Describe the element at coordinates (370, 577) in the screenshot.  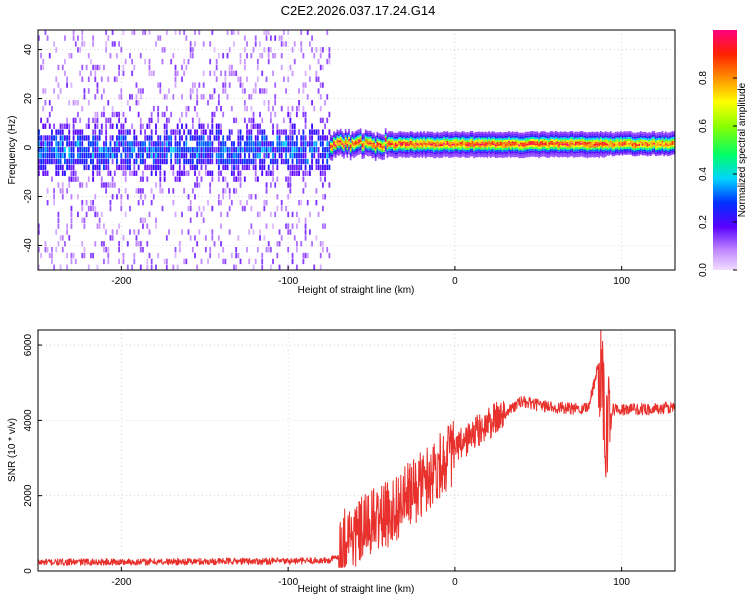
I see `snr-x-ticks: -200 -100 0 100` at that location.